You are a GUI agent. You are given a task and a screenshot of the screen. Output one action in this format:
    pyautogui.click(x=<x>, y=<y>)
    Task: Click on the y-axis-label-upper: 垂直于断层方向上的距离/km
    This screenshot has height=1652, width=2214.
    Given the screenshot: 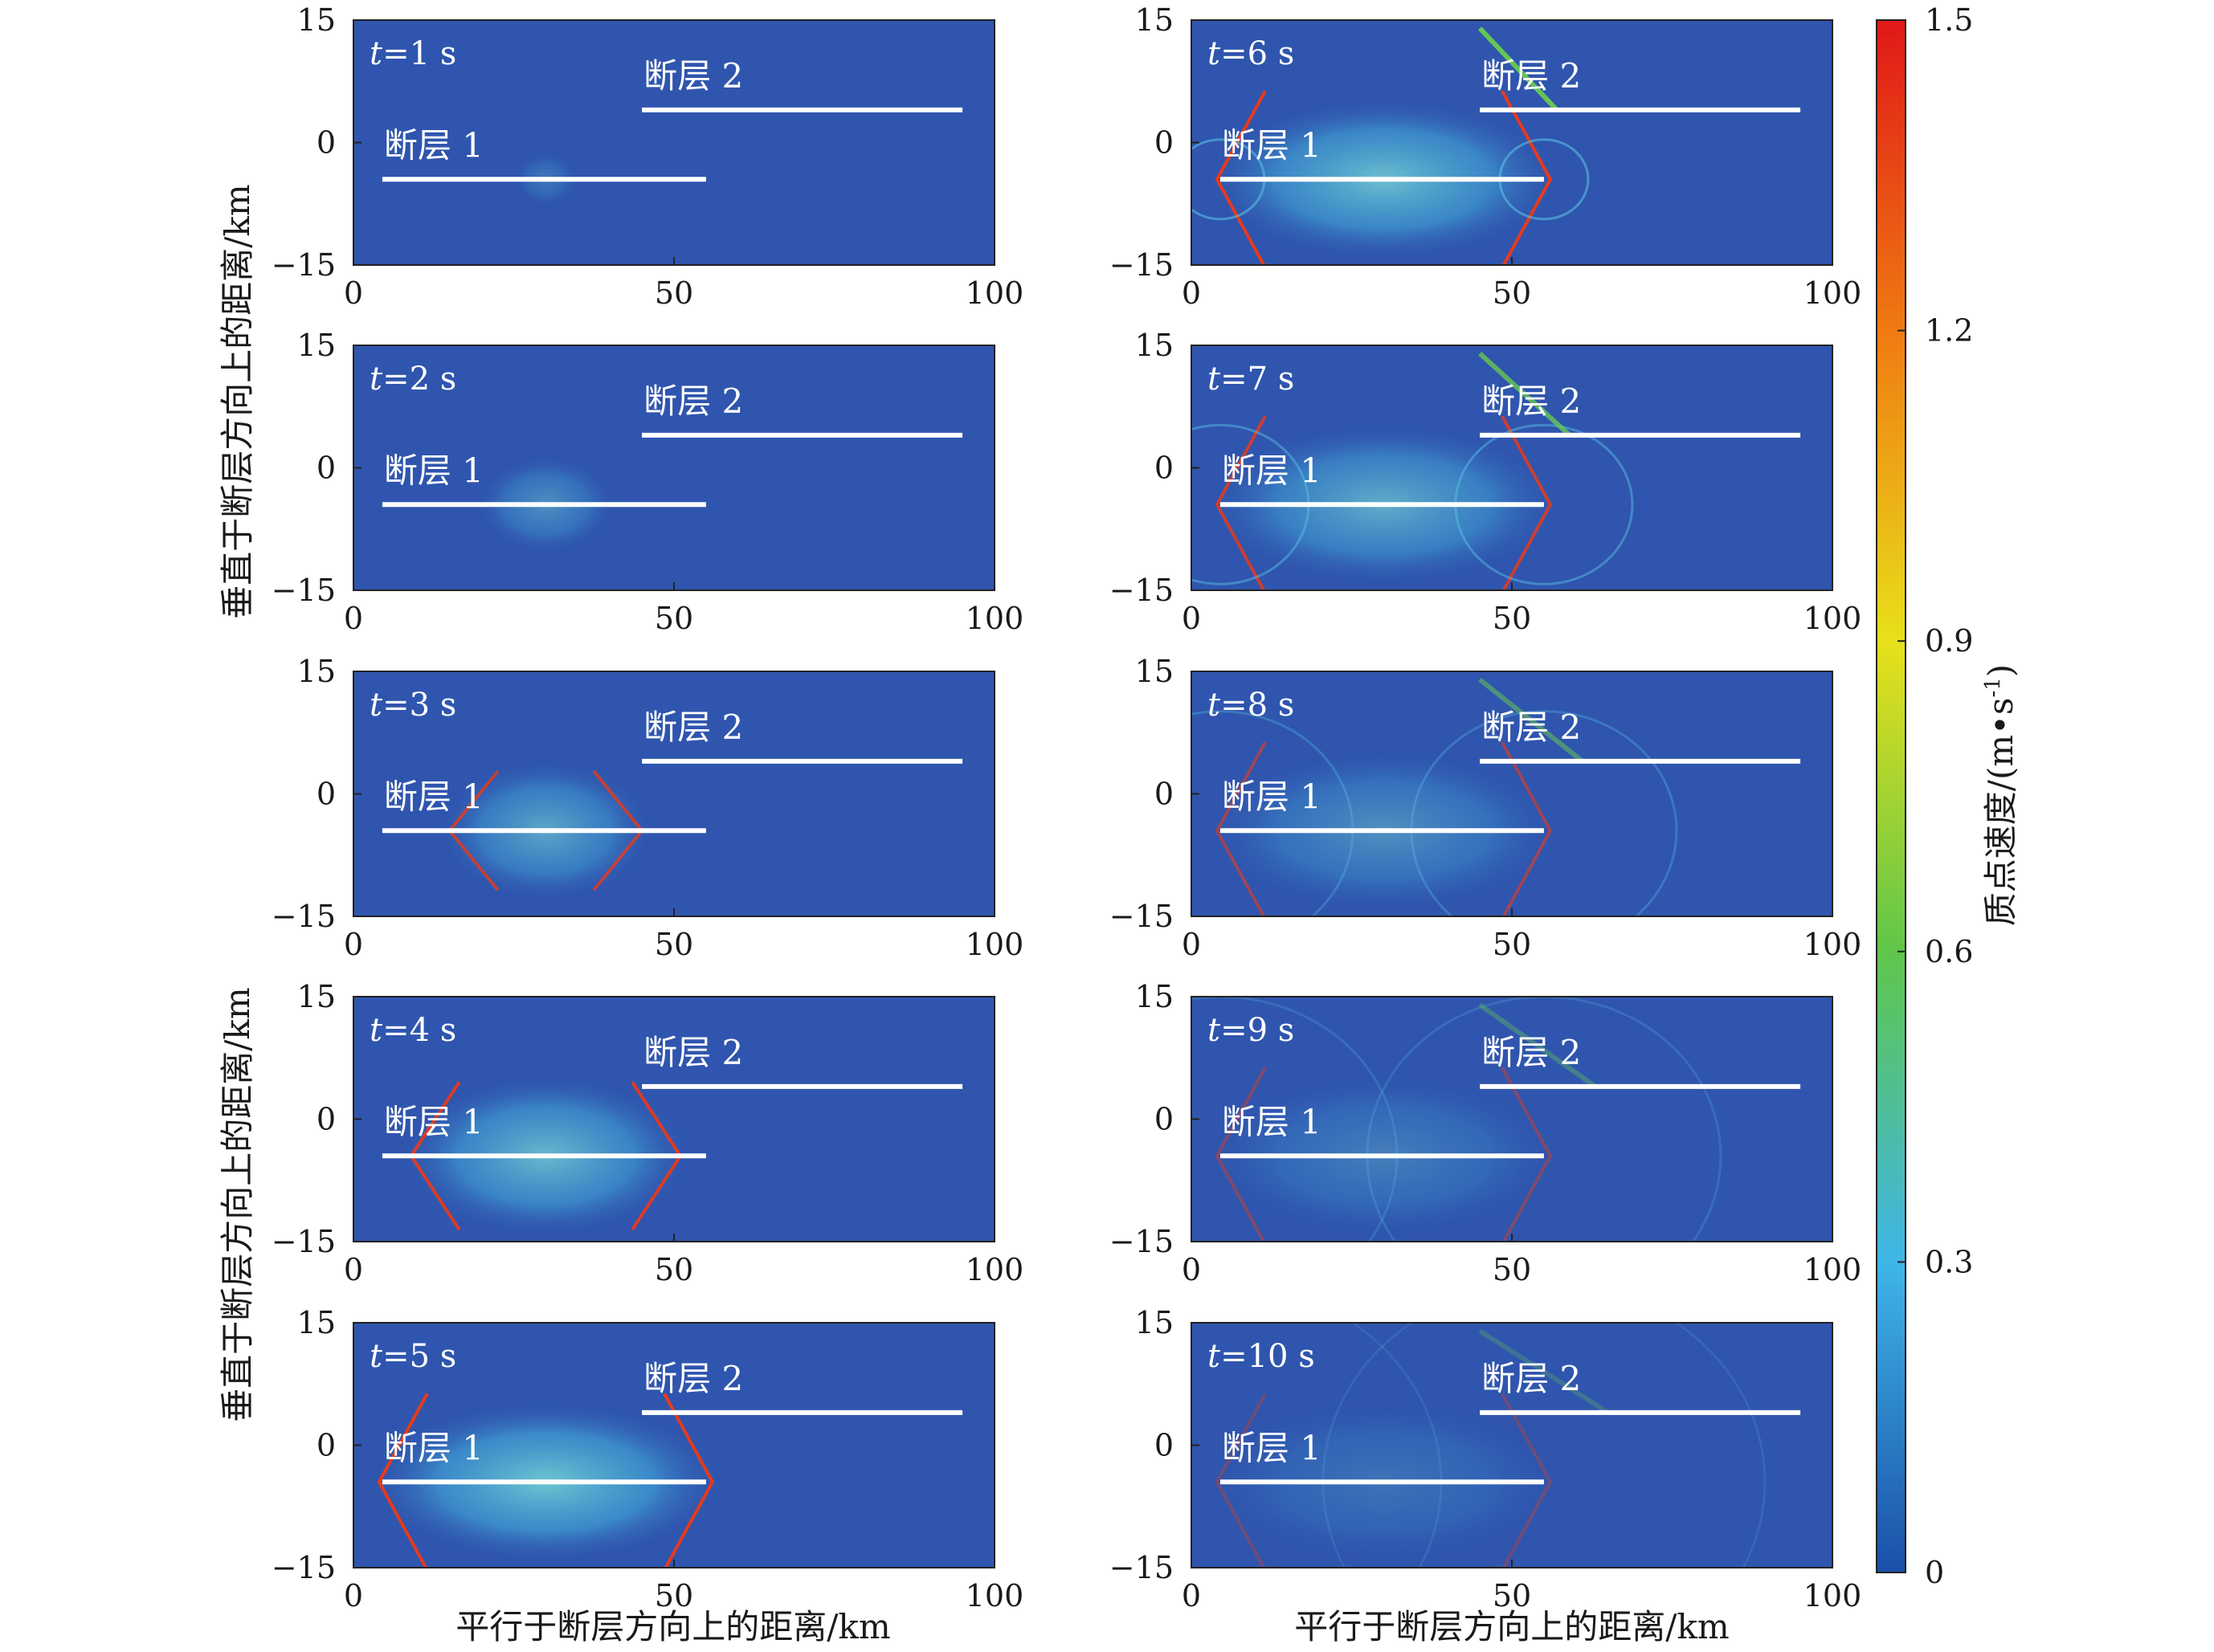 What is the action you would take?
    pyautogui.click(x=238, y=401)
    